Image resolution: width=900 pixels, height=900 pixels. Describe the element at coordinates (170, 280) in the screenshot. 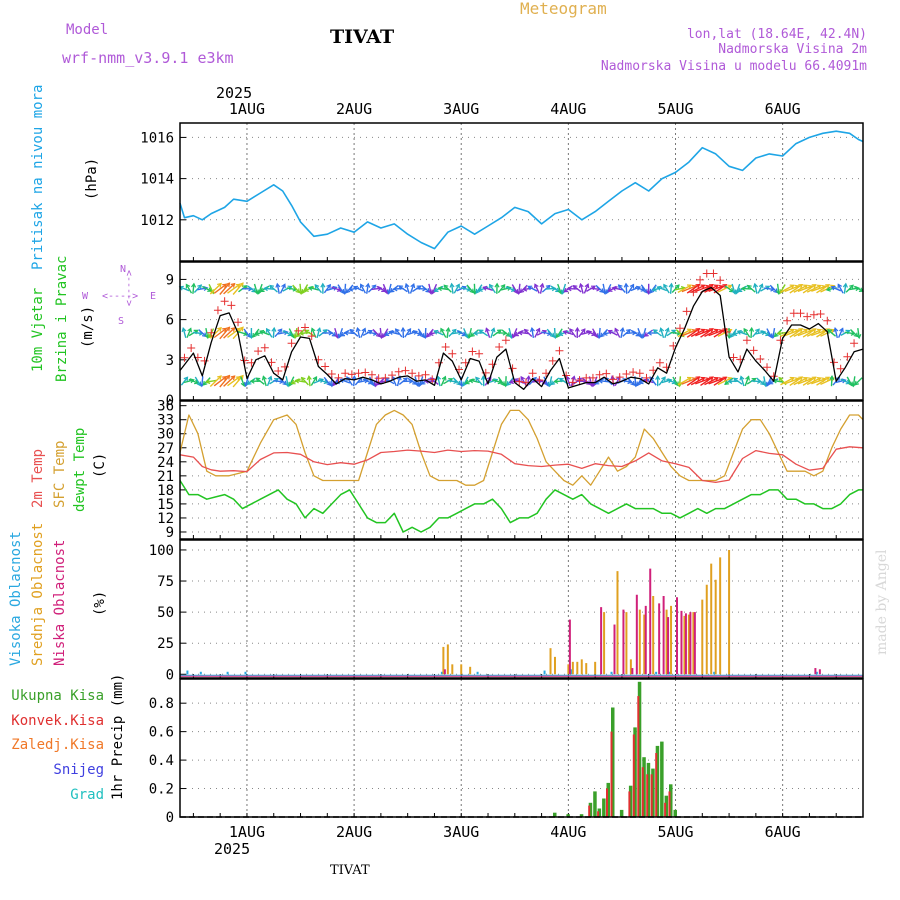

I see `y-tick-label: 9` at that location.